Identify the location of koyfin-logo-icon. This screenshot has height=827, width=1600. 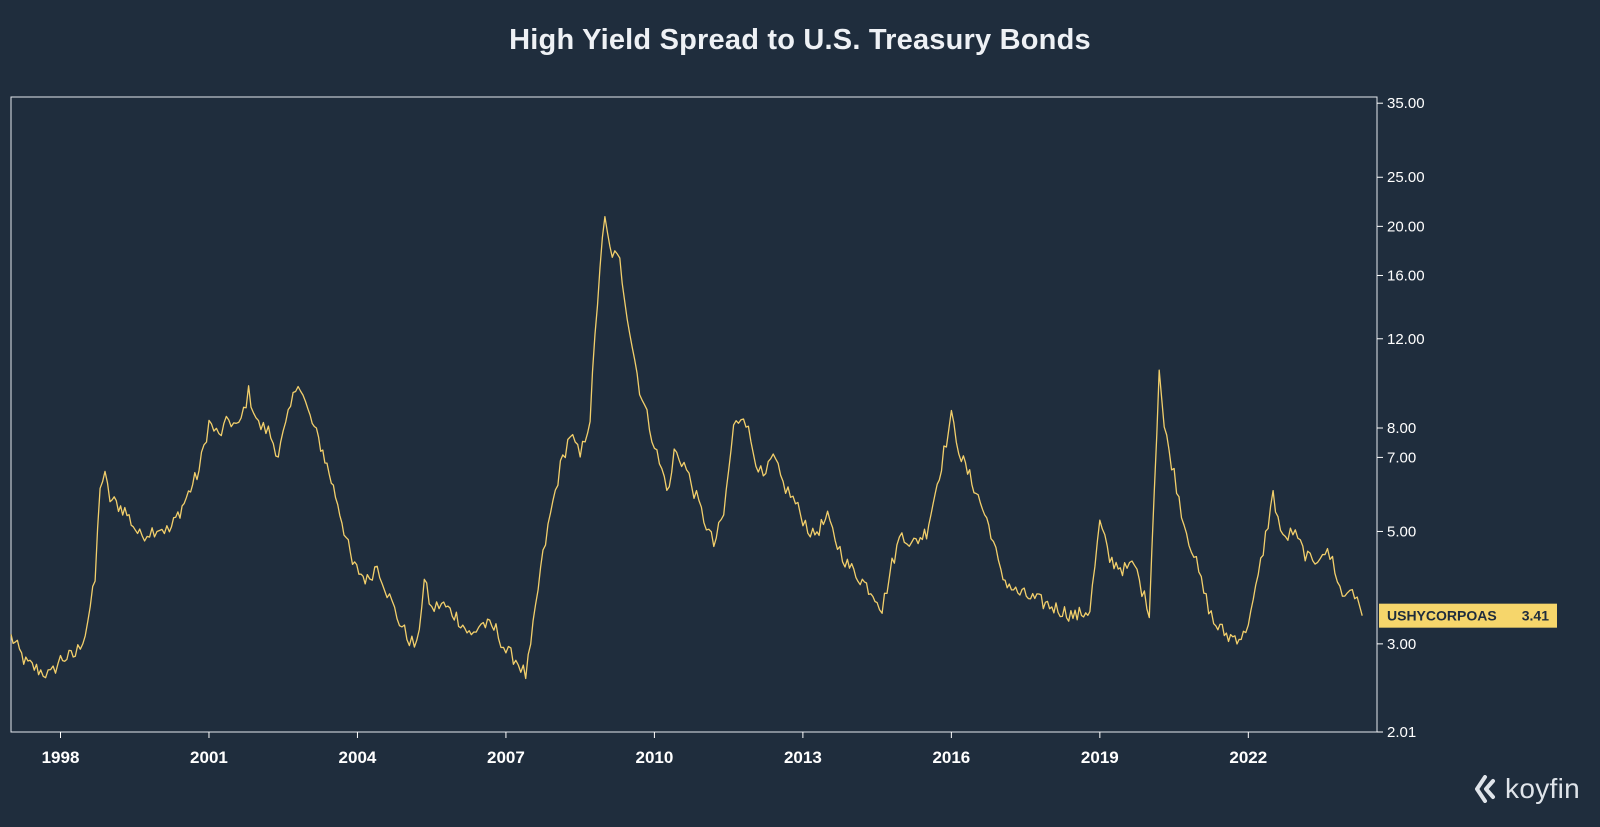
(1485, 789).